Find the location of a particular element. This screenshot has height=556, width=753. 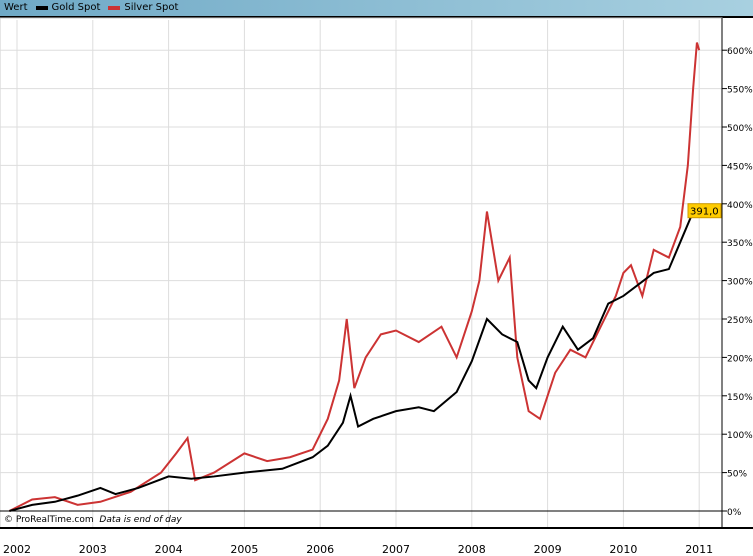

x-tick-label: 2004 is located at coordinates (169, 549).